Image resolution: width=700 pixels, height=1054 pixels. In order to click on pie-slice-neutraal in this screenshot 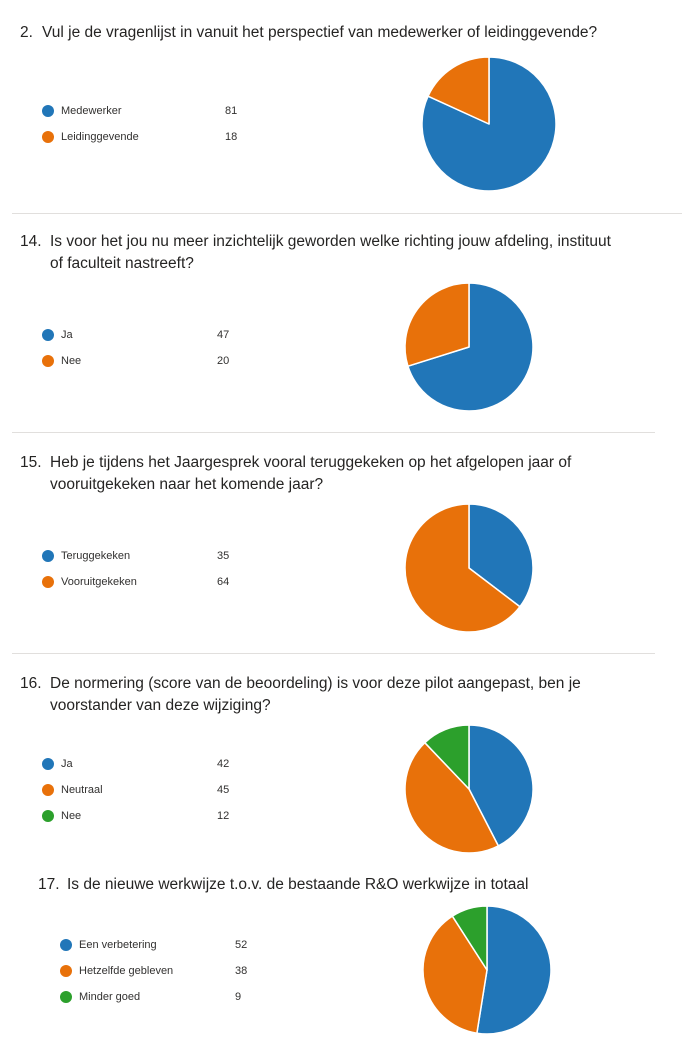, I will do `click(452, 797)`.